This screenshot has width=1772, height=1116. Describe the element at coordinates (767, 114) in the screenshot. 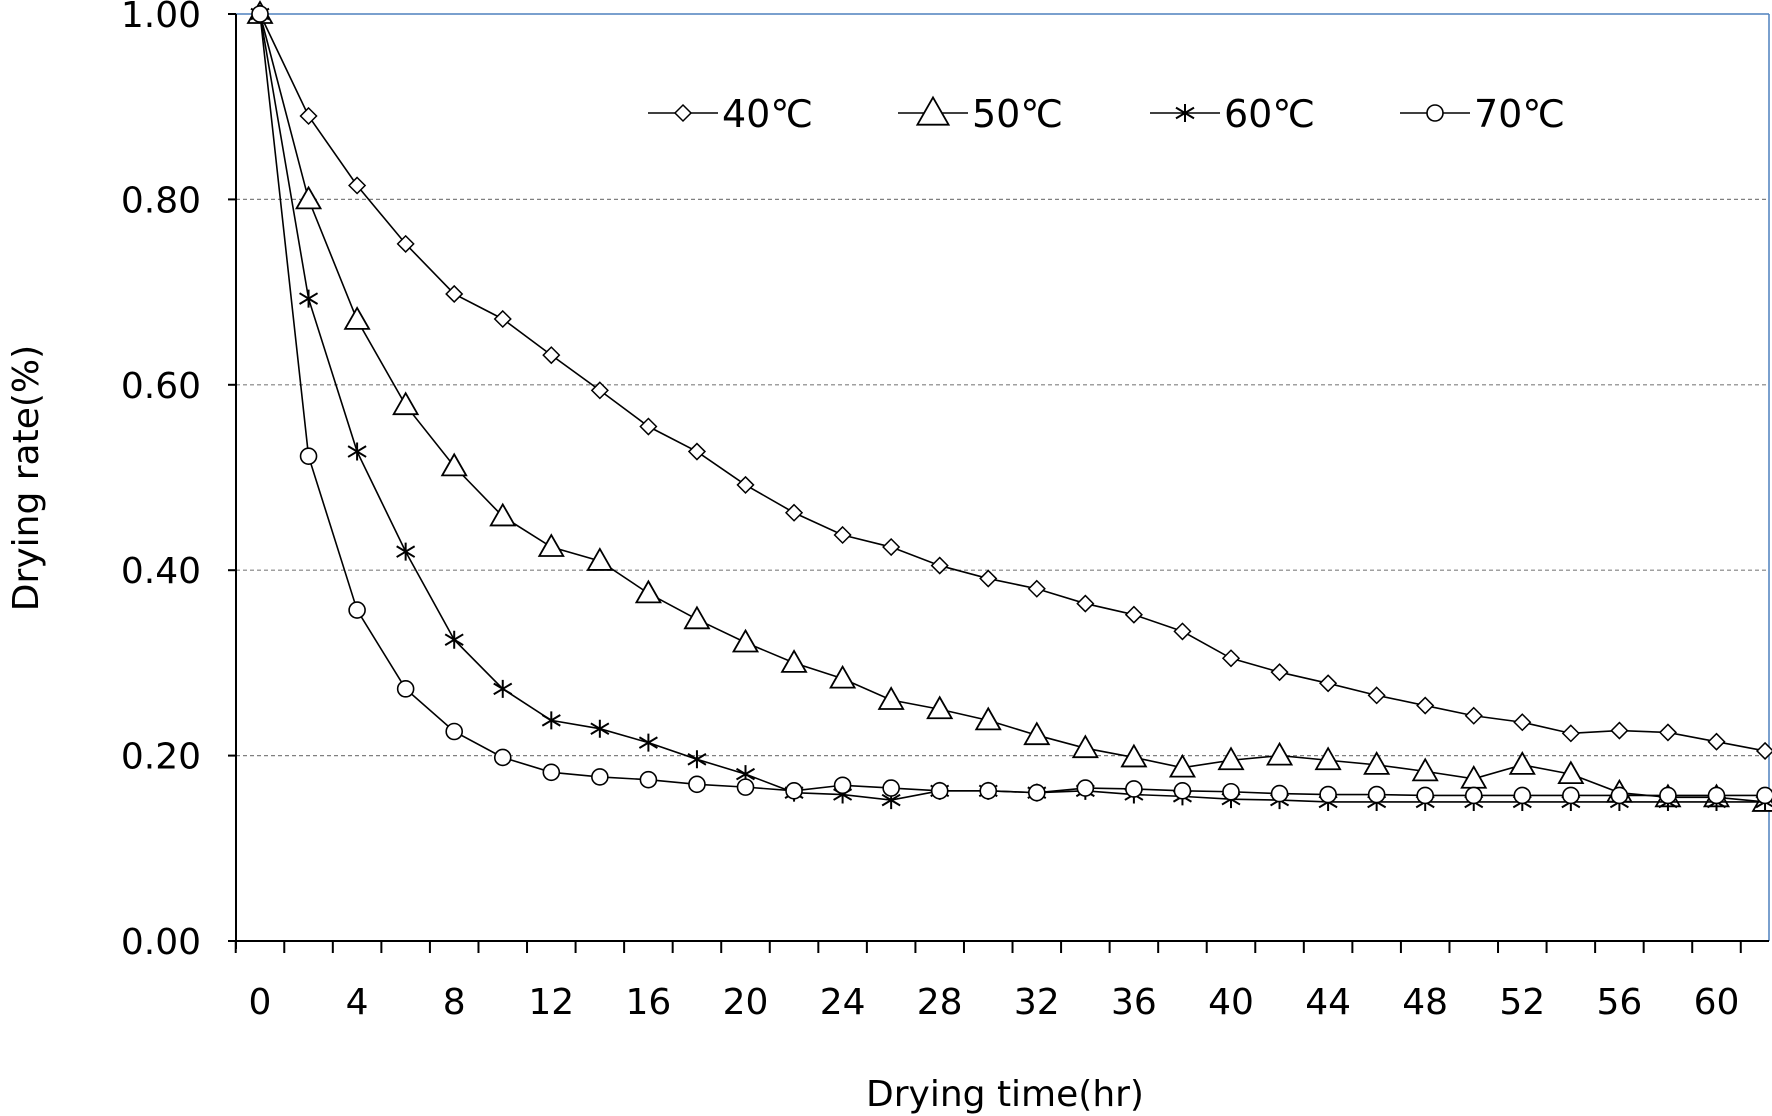

I see `legend-label: 40℃` at that location.